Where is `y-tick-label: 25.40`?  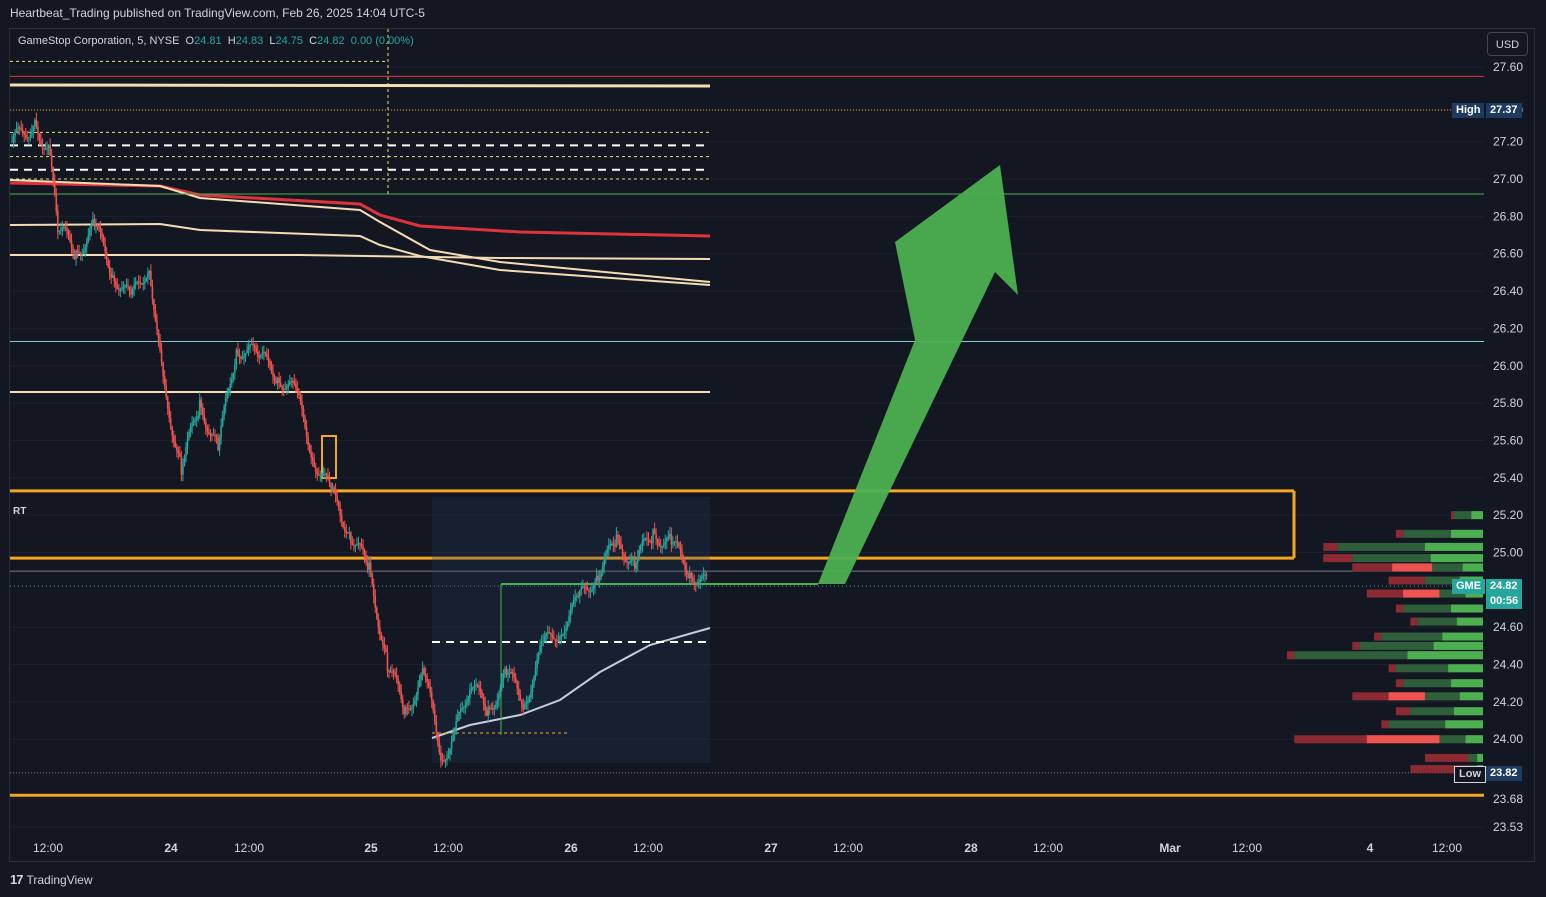
y-tick-label: 25.40 is located at coordinates (1508, 478).